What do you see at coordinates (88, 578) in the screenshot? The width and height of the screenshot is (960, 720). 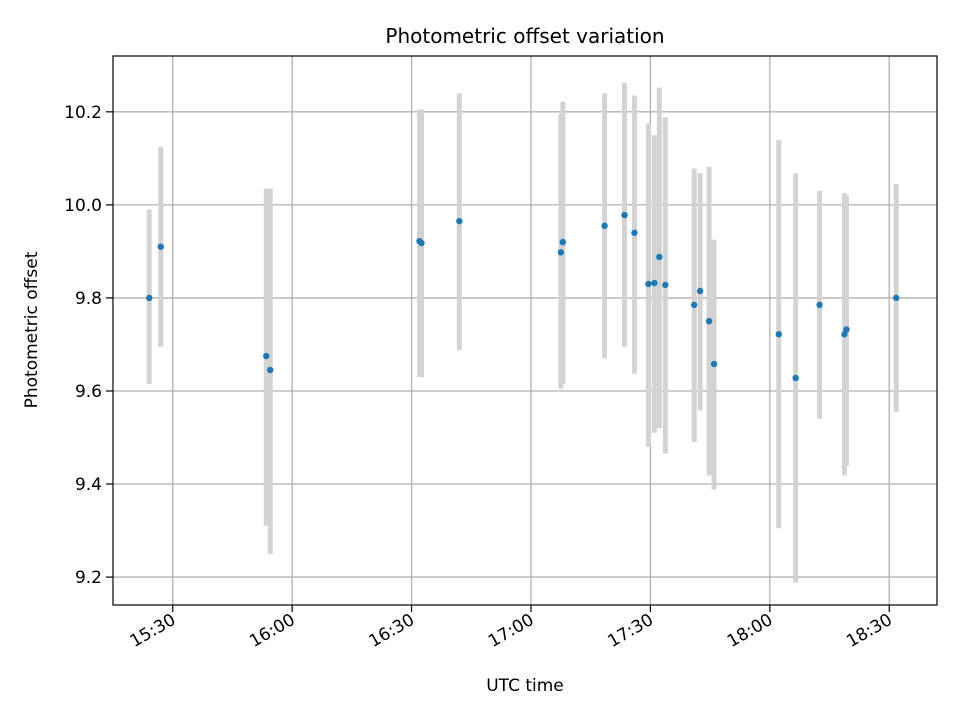 I see `y-tick-label: 9.2` at bounding box center [88, 578].